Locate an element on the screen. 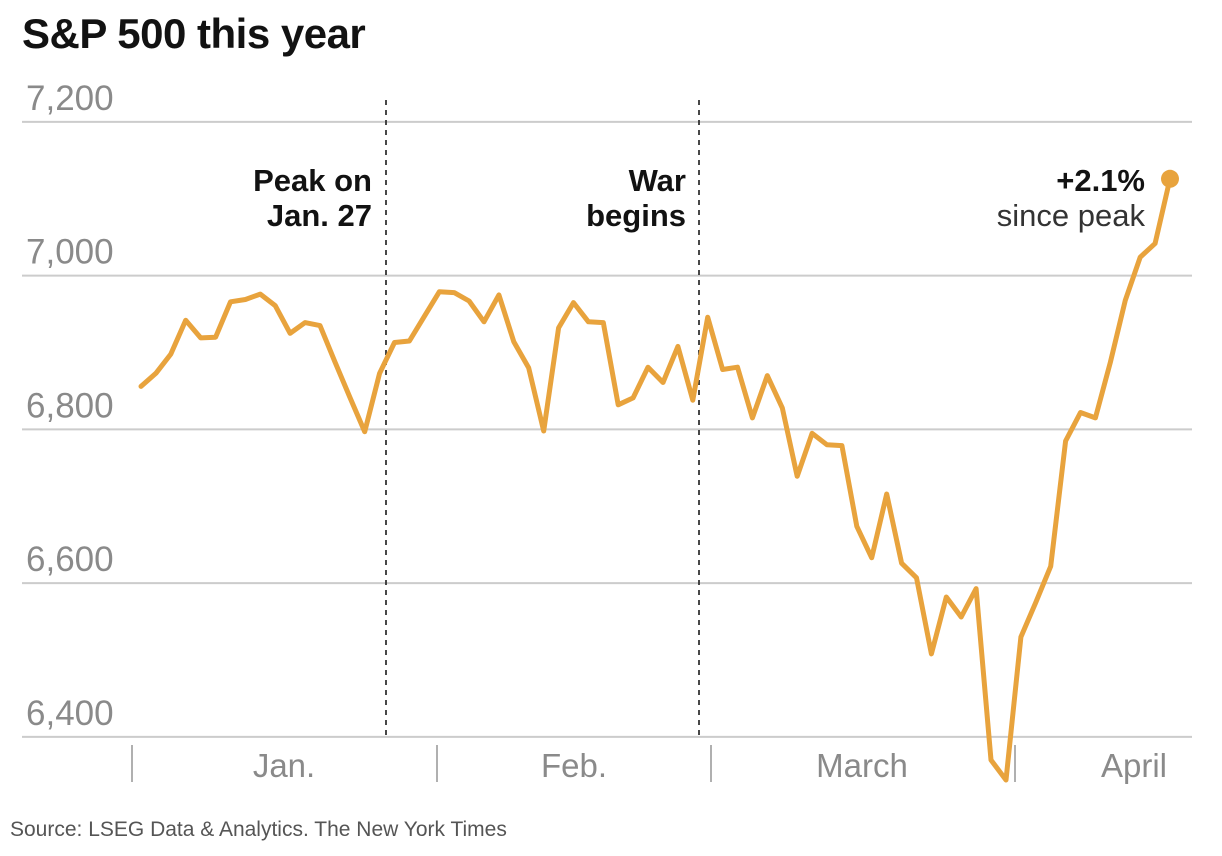 This screenshot has height=856, width=1222. latest-point is located at coordinates (1170, 178).